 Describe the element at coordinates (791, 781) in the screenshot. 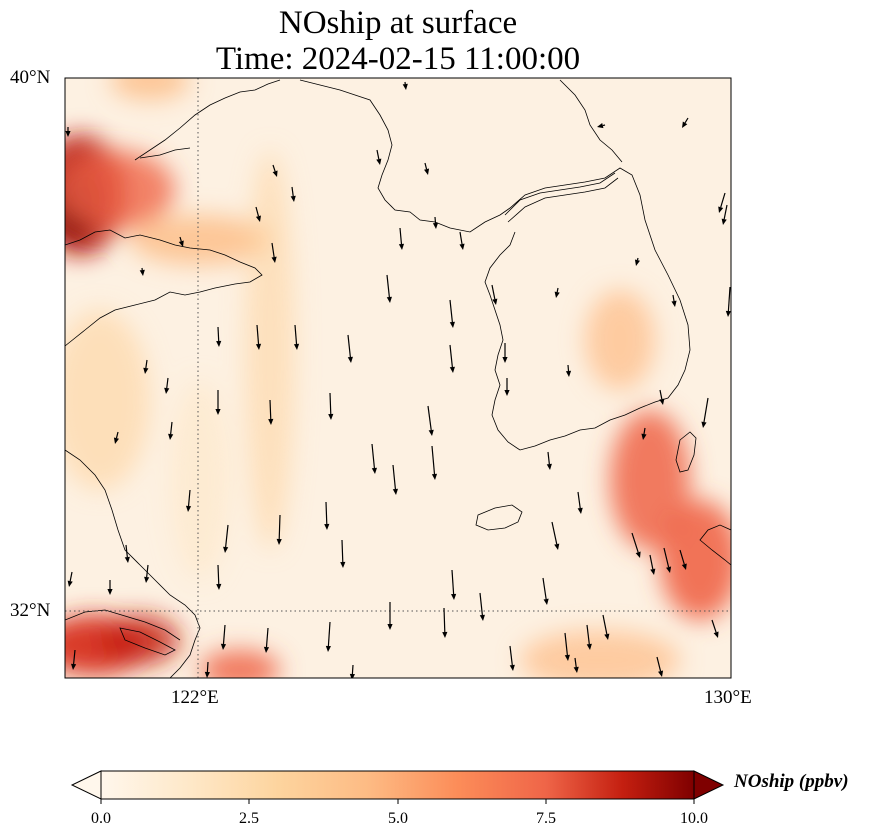

I see `colorbar-label: NOship (ppbv)` at that location.